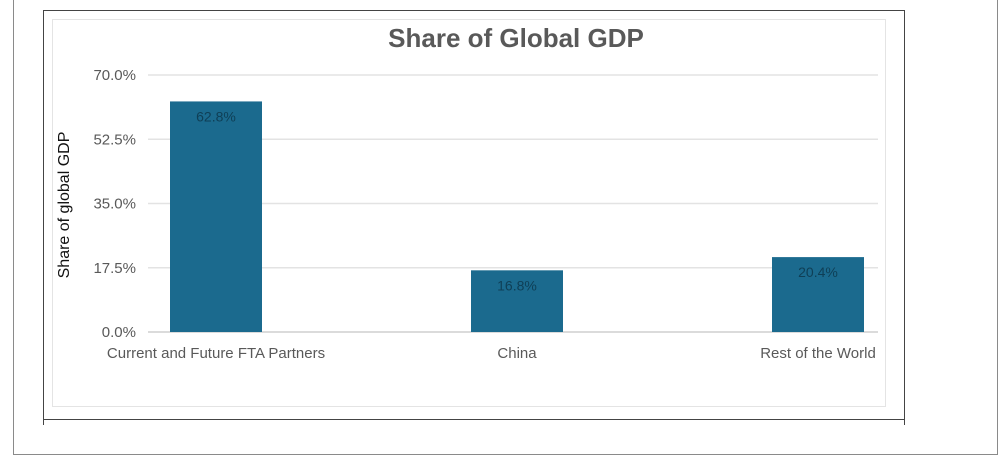 The image size is (1006, 462). I want to click on frame-divider, so click(474, 419).